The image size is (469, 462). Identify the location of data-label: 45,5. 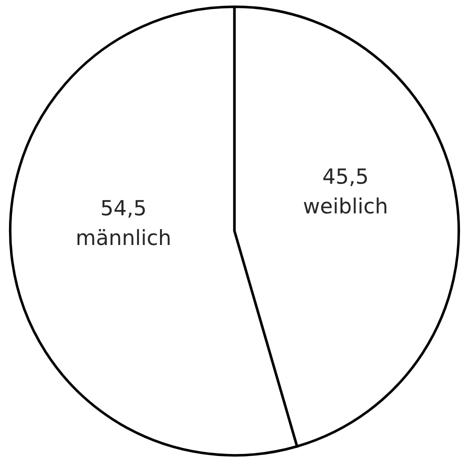
(345, 177).